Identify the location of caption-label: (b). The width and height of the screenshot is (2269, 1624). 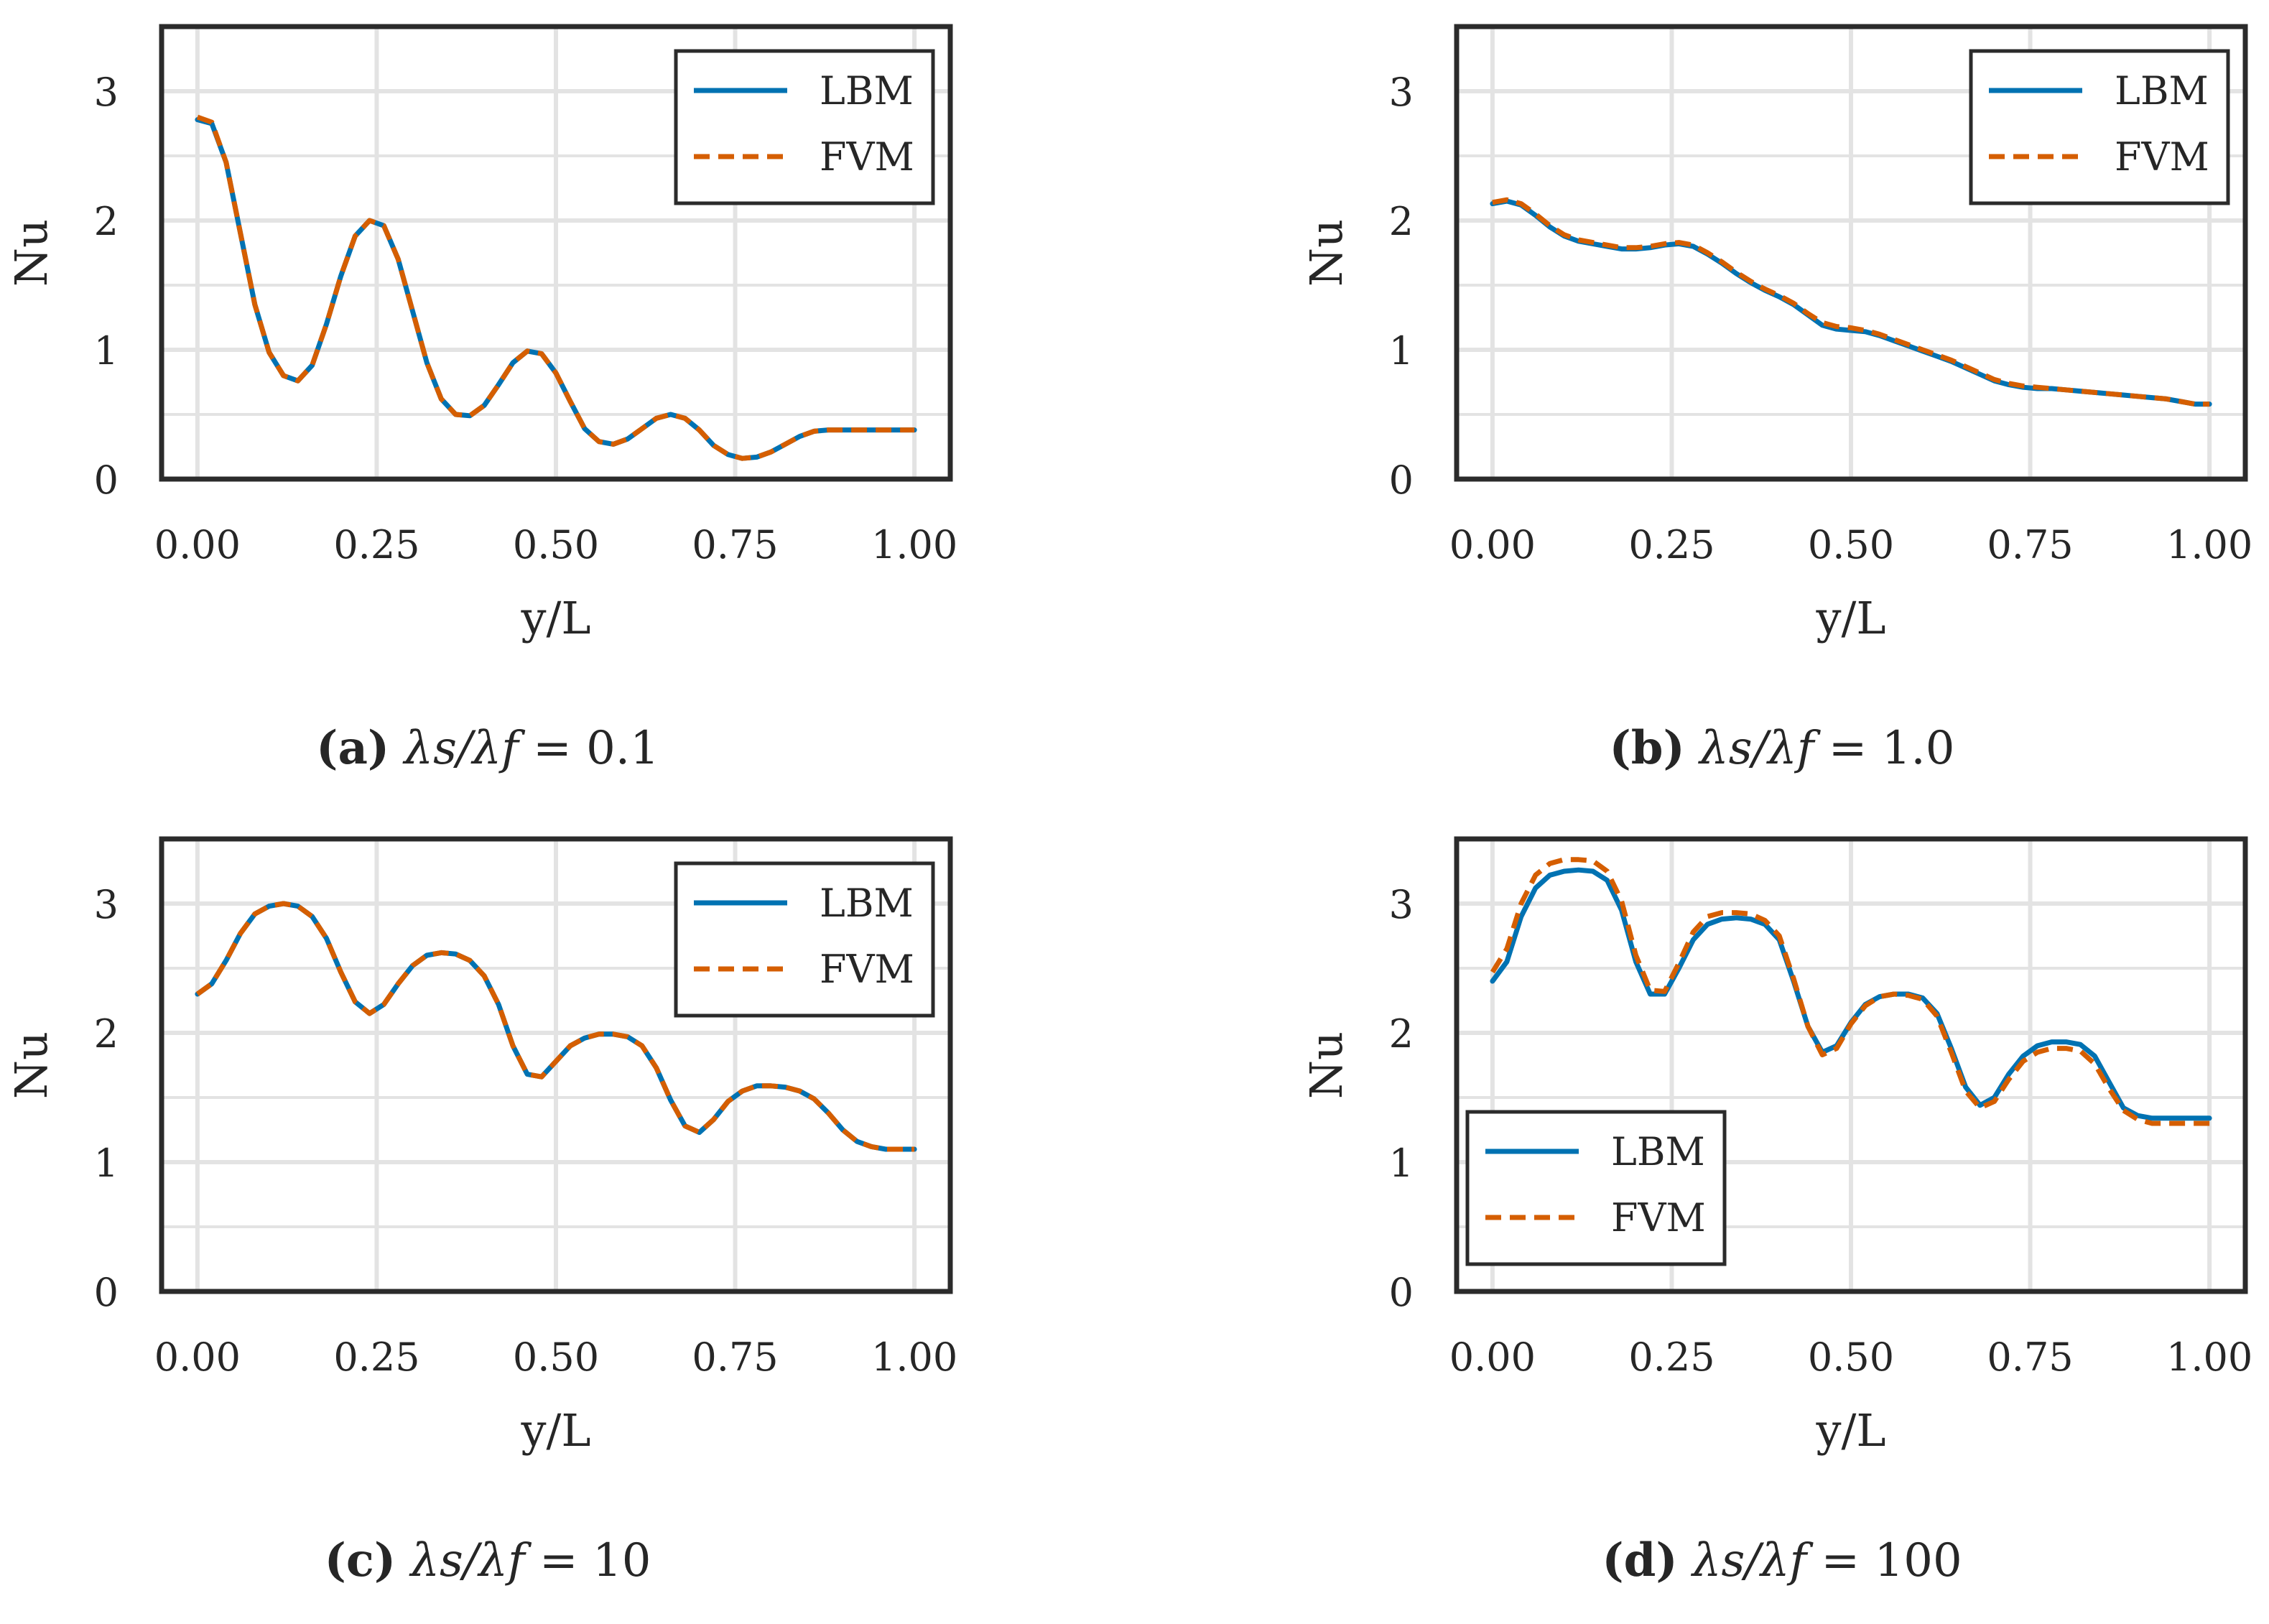
(1647, 748).